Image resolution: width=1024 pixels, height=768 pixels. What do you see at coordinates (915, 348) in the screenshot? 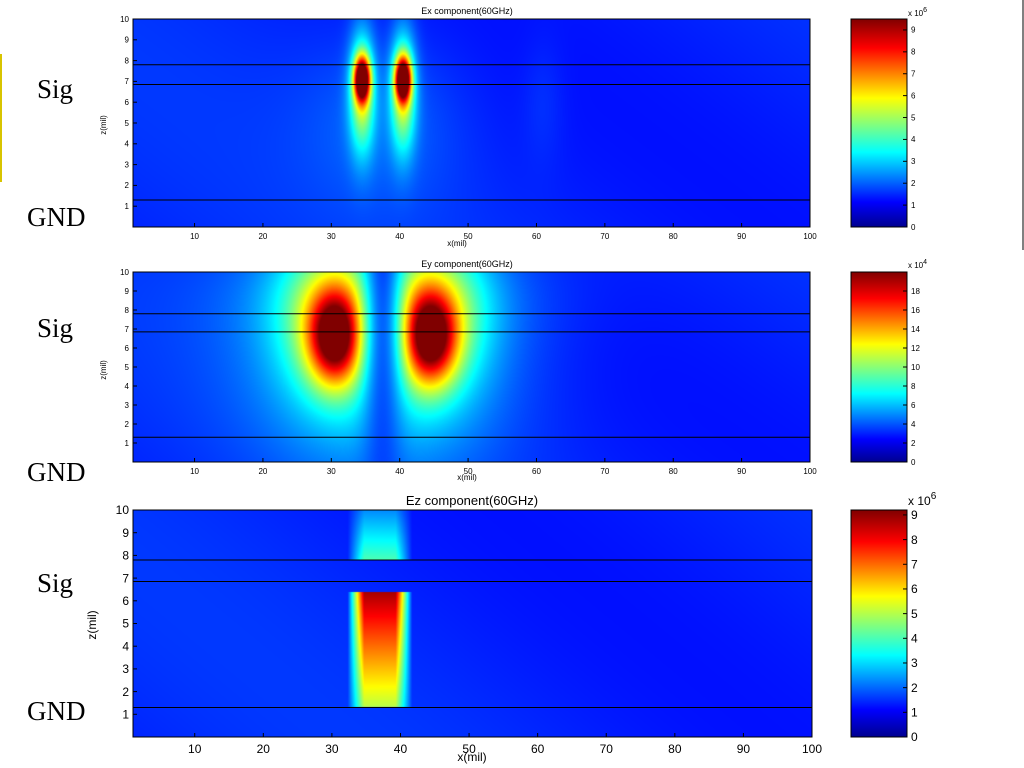
I see `colorbar-tick-label: 12` at bounding box center [915, 348].